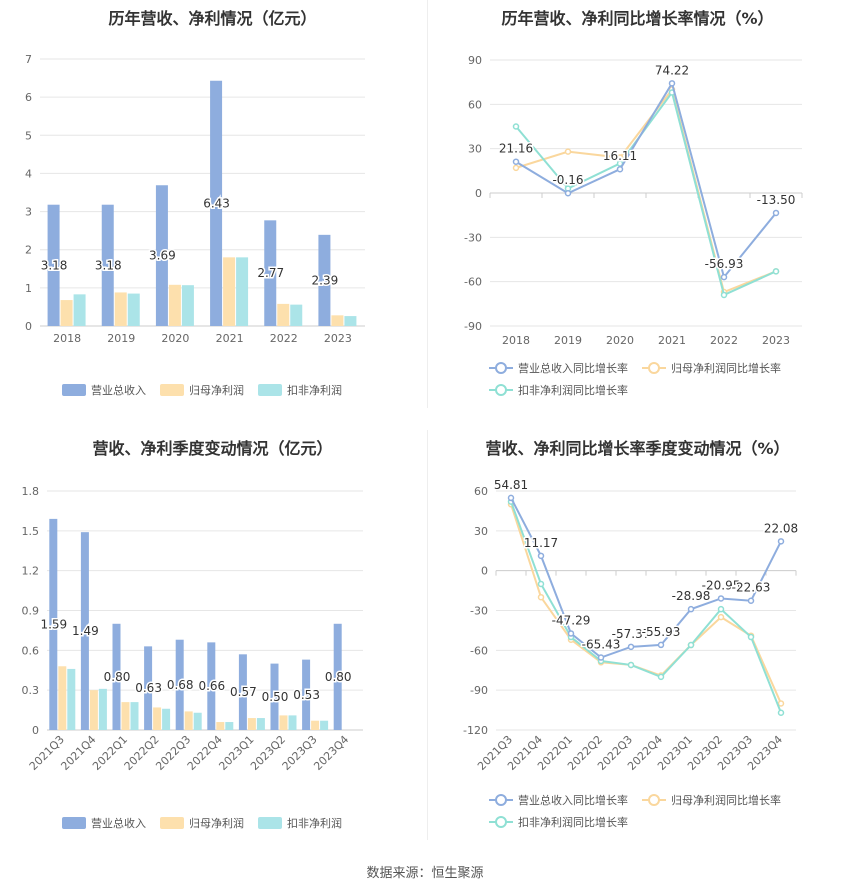 The width and height of the screenshot is (850, 891). Describe the element at coordinates (573, 368) in the screenshot. I see `legend-label: 营业总收入同比增长率` at that location.